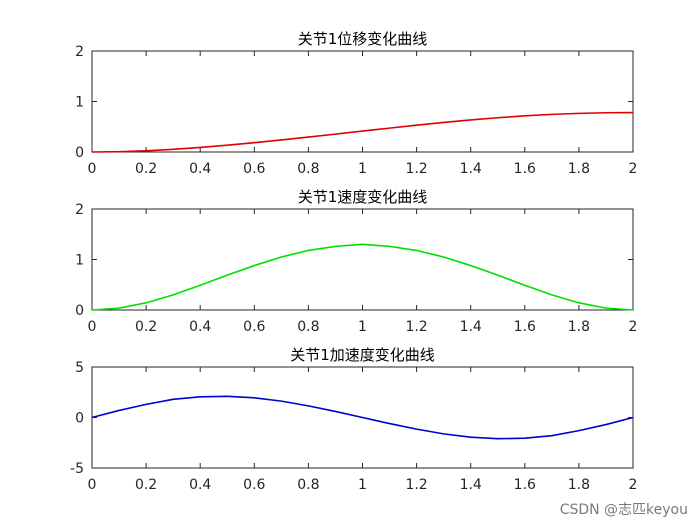 This screenshot has width=700, height=525. I want to click on subplot-title: 关节1加速度变化曲线, so click(362, 355).